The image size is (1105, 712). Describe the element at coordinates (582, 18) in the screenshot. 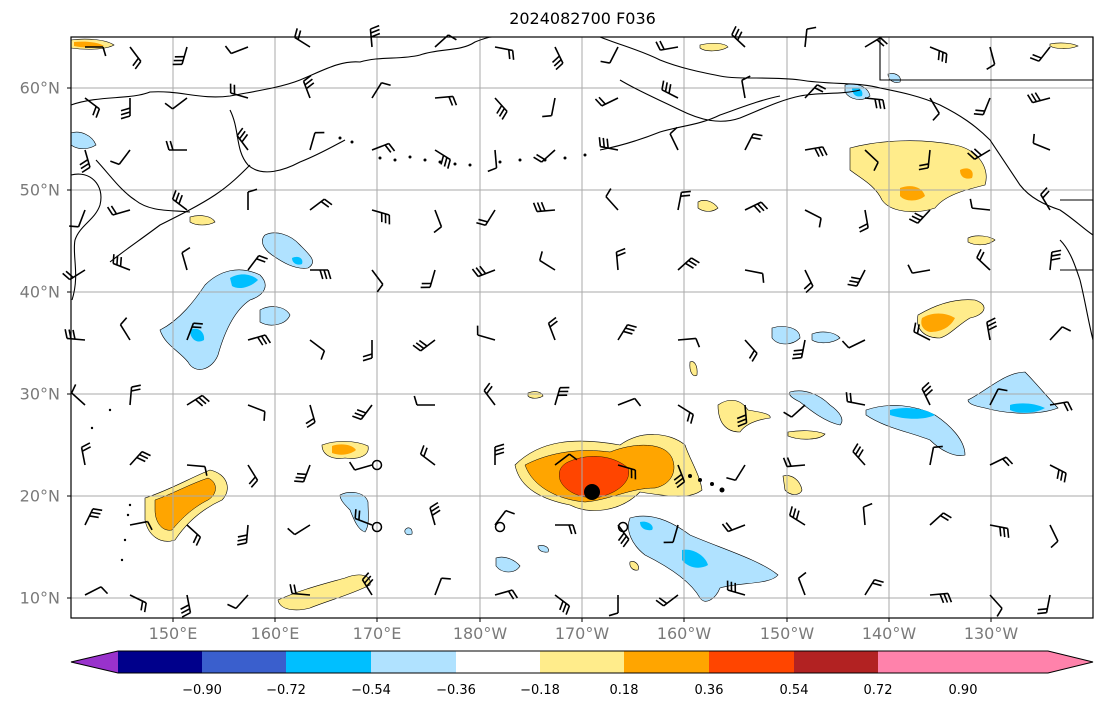

I see `map-title: 2024082700 F036` at that location.